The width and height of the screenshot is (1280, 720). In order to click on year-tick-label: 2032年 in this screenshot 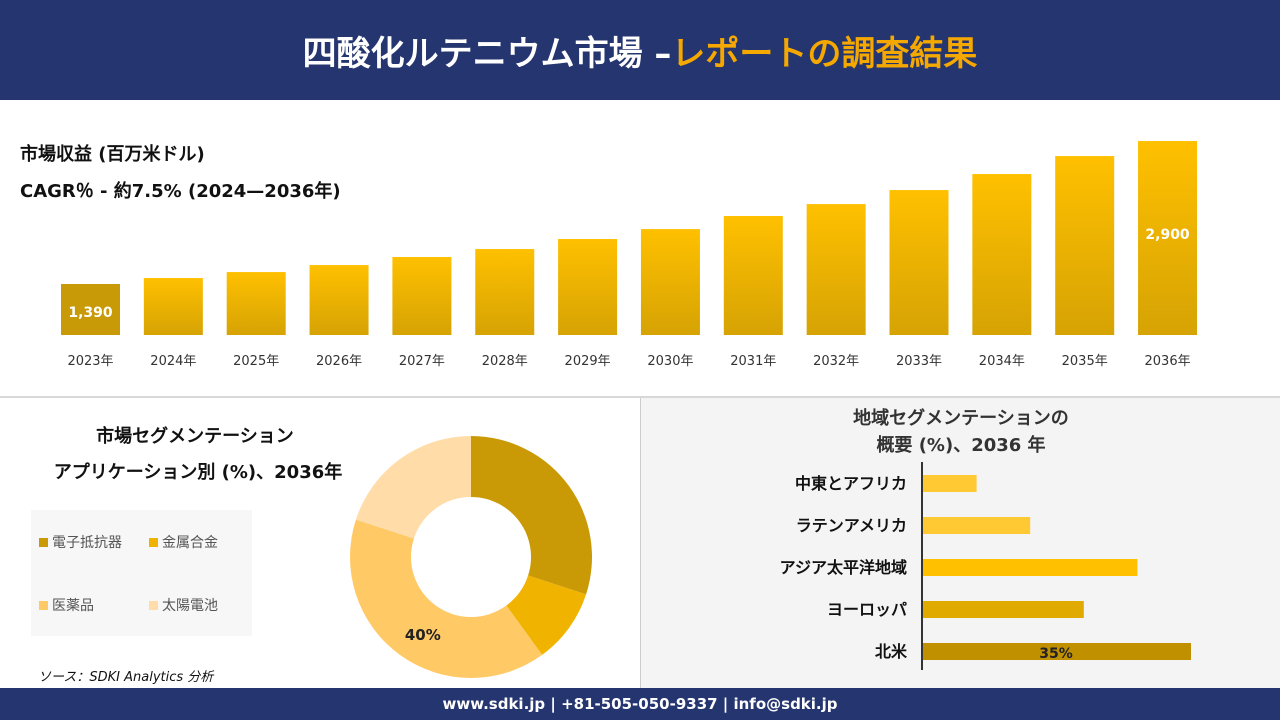, I will do `click(836, 361)`.